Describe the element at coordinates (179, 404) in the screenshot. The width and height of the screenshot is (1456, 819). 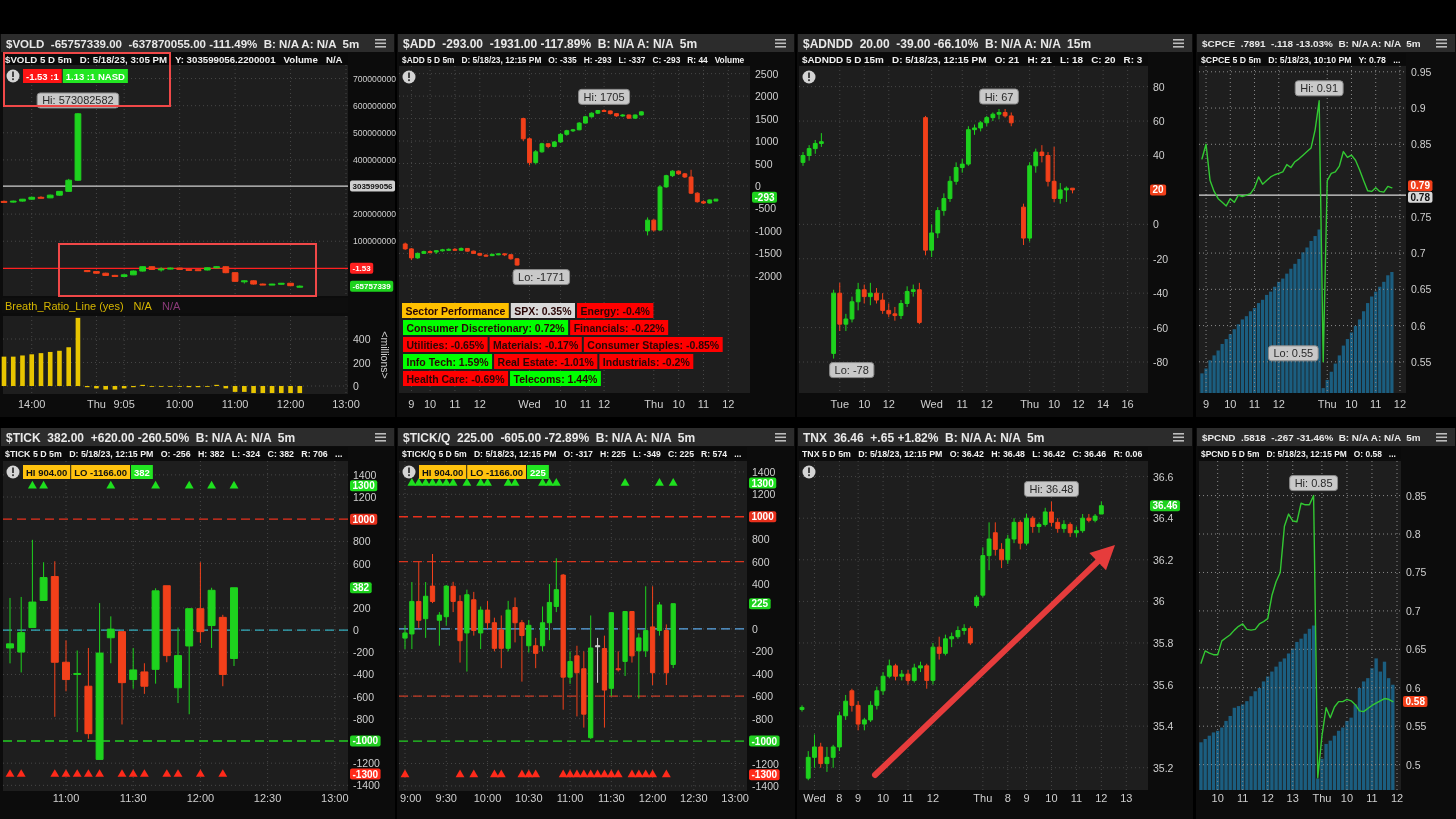
I see `x-tick-label: 10:00` at that location.